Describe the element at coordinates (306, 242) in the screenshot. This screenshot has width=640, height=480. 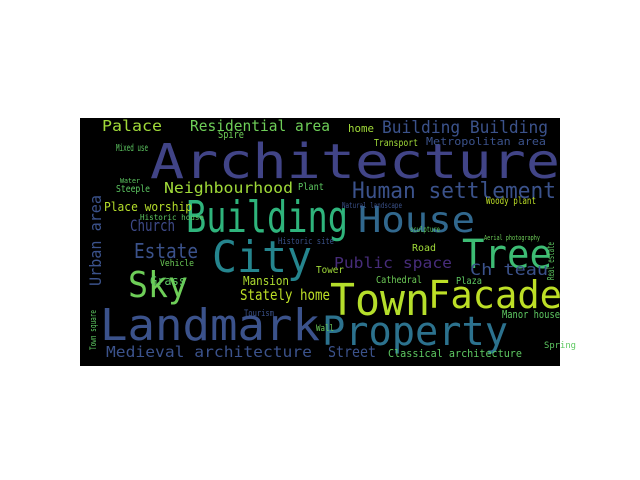
I see `word: Historic site` at that location.